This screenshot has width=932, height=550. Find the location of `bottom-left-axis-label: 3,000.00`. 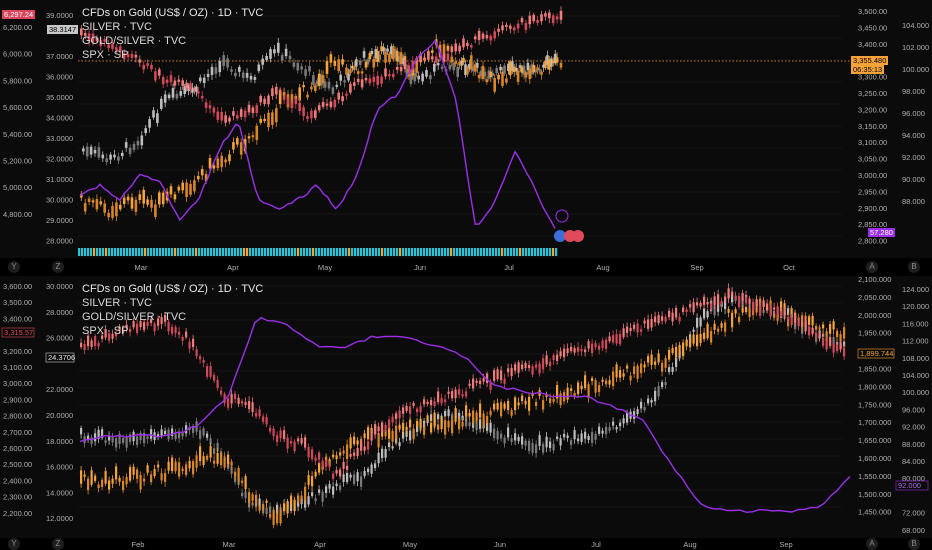

bottom-left-axis-label: 3,000.00 is located at coordinates (17, 383).